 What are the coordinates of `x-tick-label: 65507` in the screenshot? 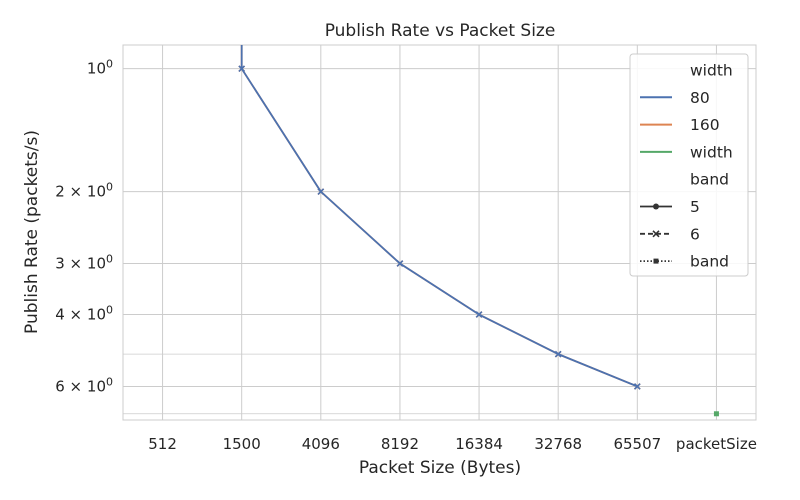 It's located at (637, 444).